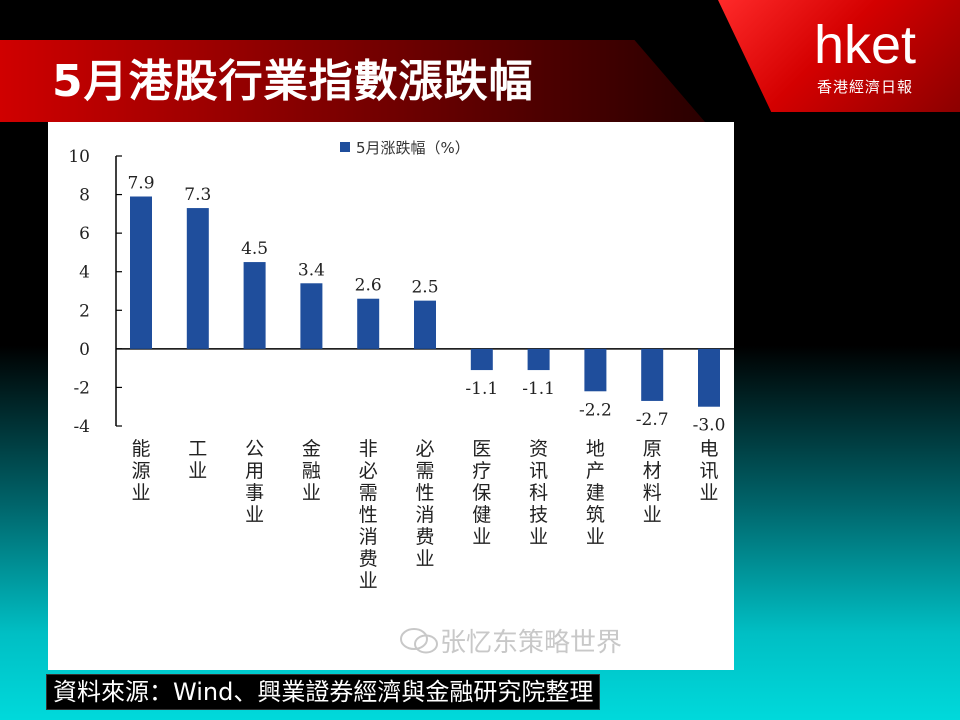 Image resolution: width=960 pixels, height=720 pixels. Describe the element at coordinates (481, 493) in the screenshot. I see `category-label: 医疗保健业` at that location.